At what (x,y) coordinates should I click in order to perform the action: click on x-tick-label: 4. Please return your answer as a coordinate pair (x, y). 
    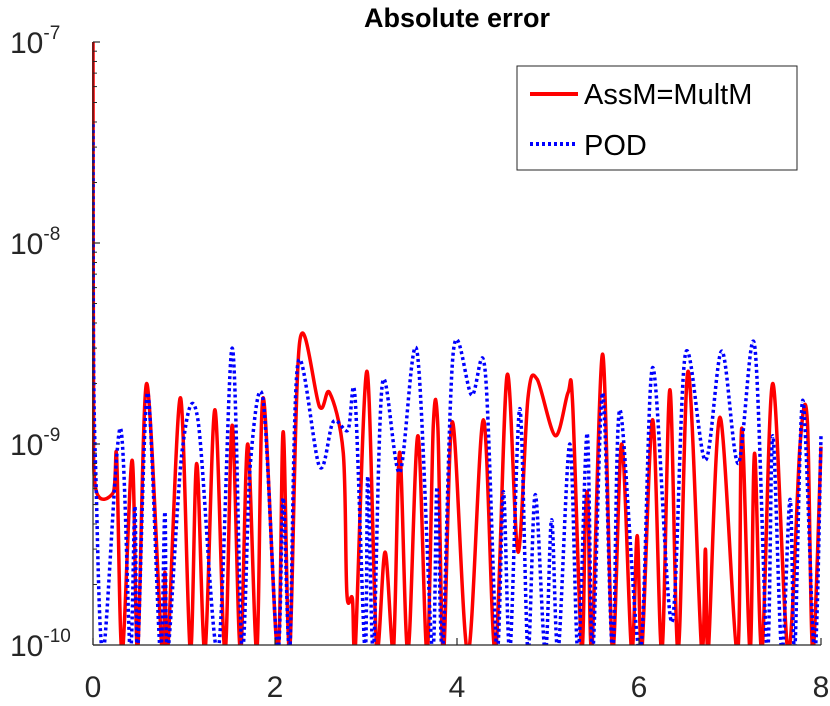
    Looking at the image, I should click on (457, 687).